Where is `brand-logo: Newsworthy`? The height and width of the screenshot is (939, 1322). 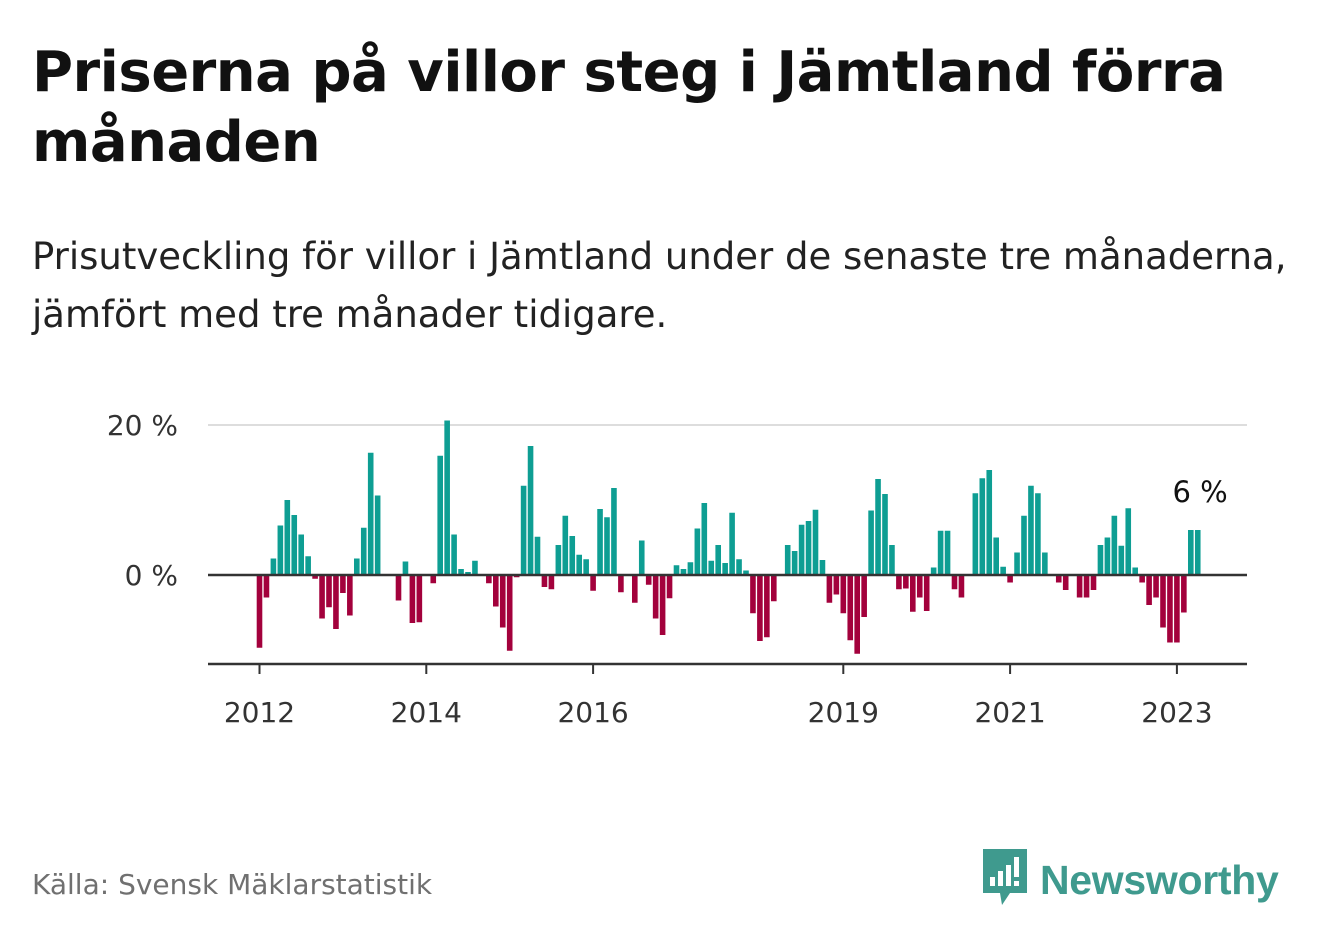
brand-logo: Newsworthy is located at coordinates (1129, 880).